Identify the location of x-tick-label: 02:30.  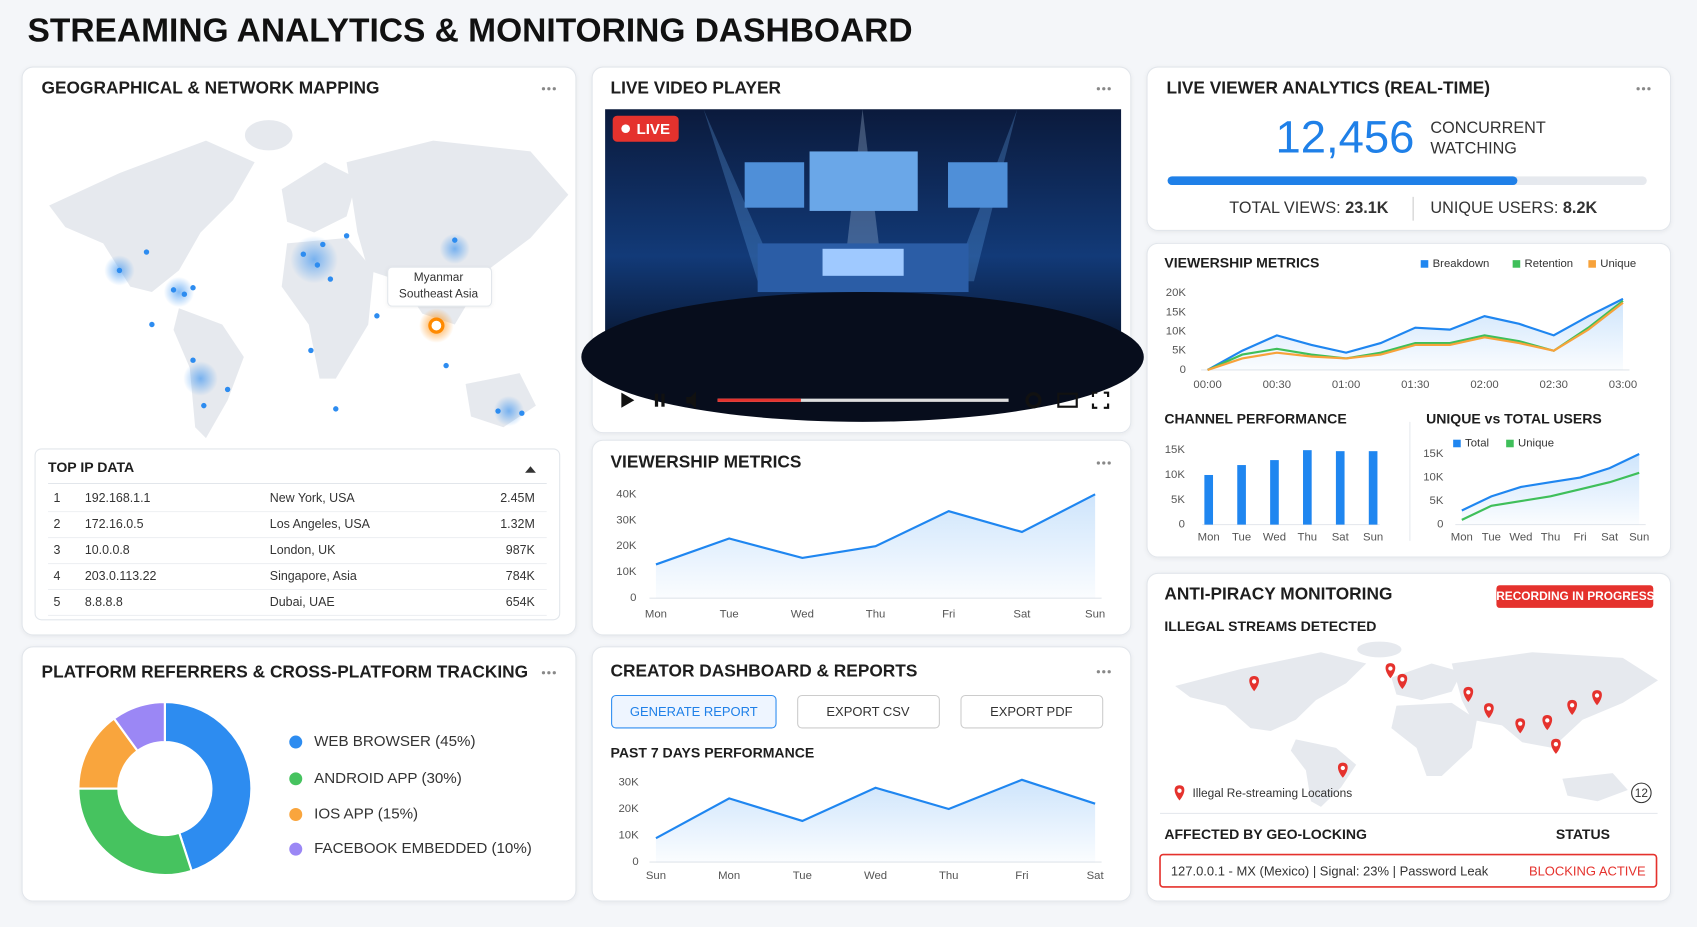
(1554, 385).